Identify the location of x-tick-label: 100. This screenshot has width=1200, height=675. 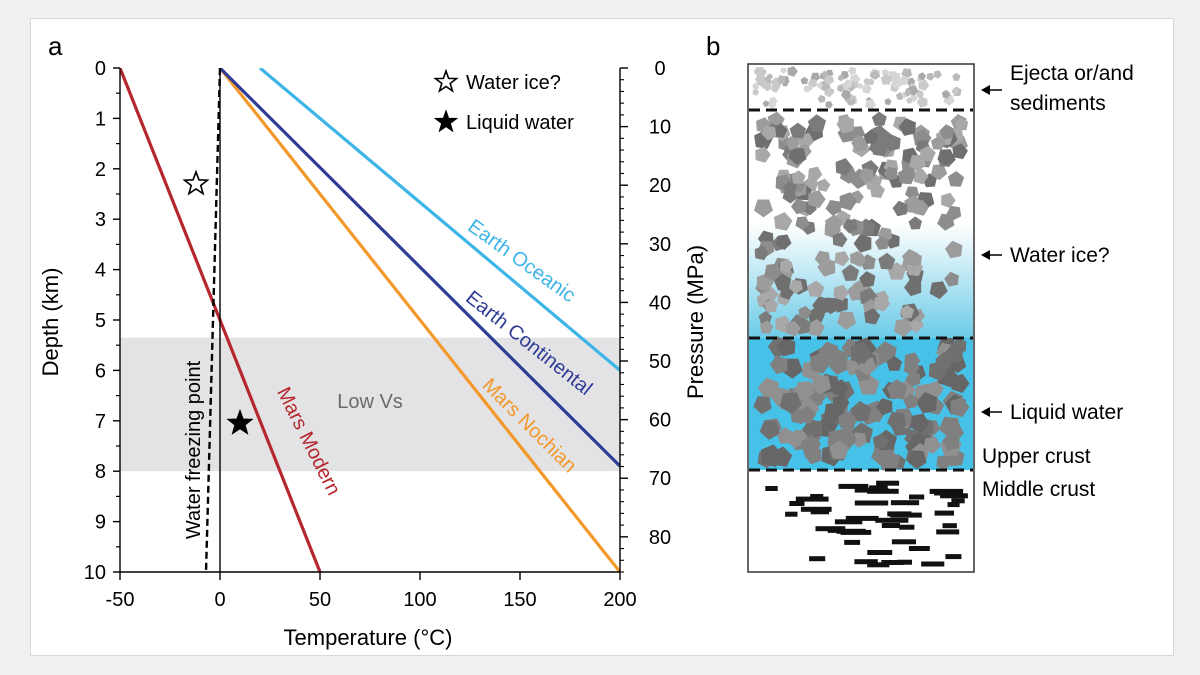
(419, 600).